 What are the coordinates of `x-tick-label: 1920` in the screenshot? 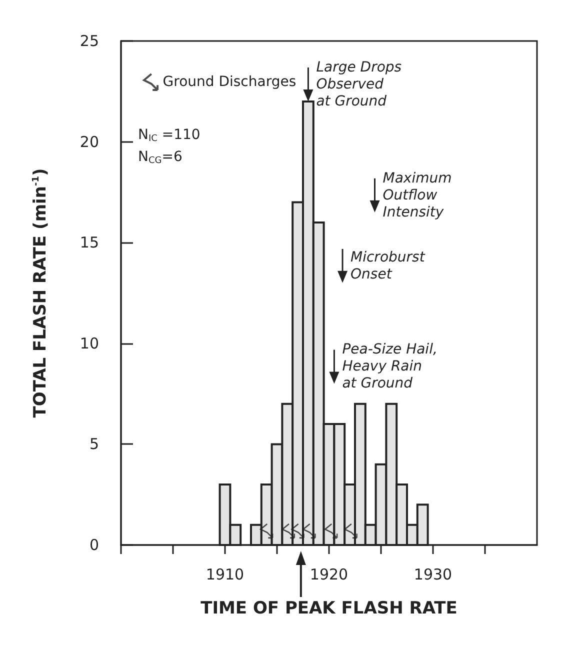 It's located at (329, 575).